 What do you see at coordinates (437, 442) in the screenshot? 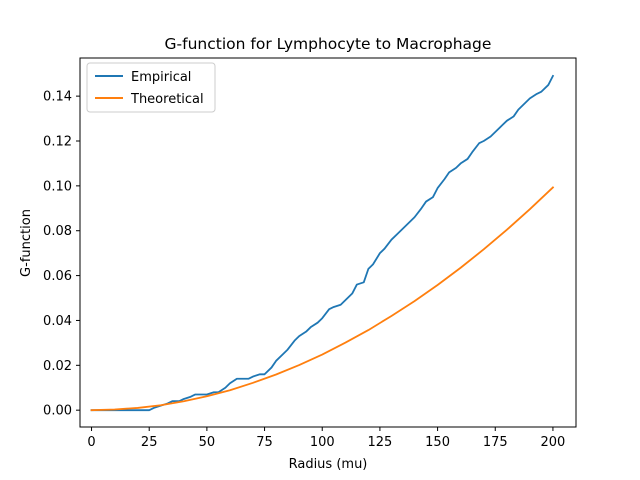
I see `x-tick-label: 150` at bounding box center [437, 442].